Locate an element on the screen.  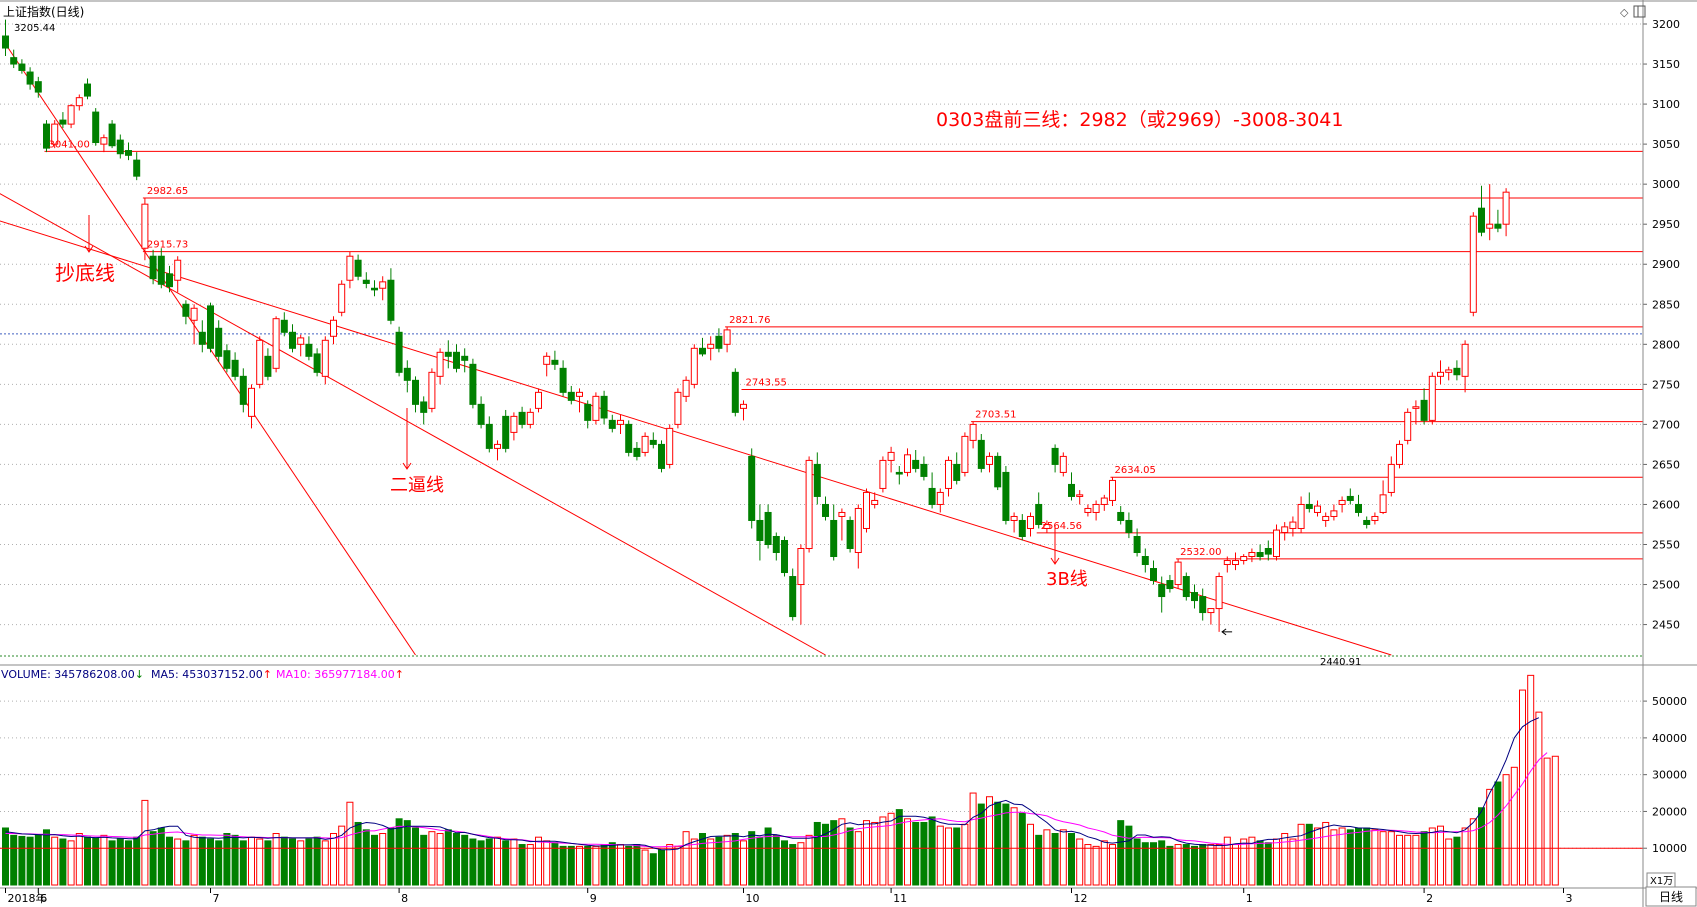
period-tab is located at coordinates (1671, 896).